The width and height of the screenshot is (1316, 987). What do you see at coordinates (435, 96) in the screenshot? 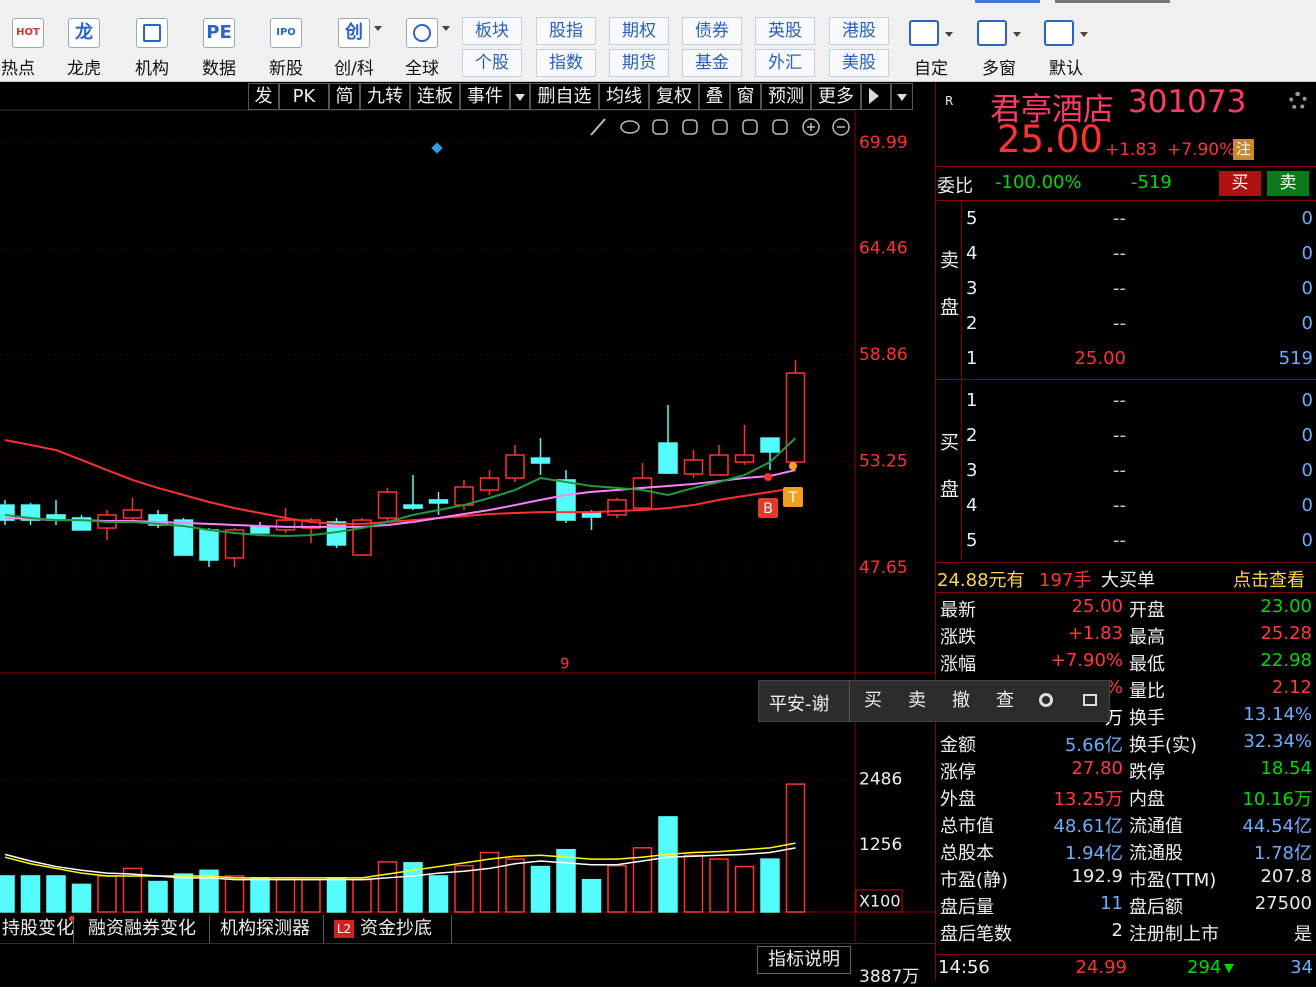
I see `chart-tool: 连板` at bounding box center [435, 96].